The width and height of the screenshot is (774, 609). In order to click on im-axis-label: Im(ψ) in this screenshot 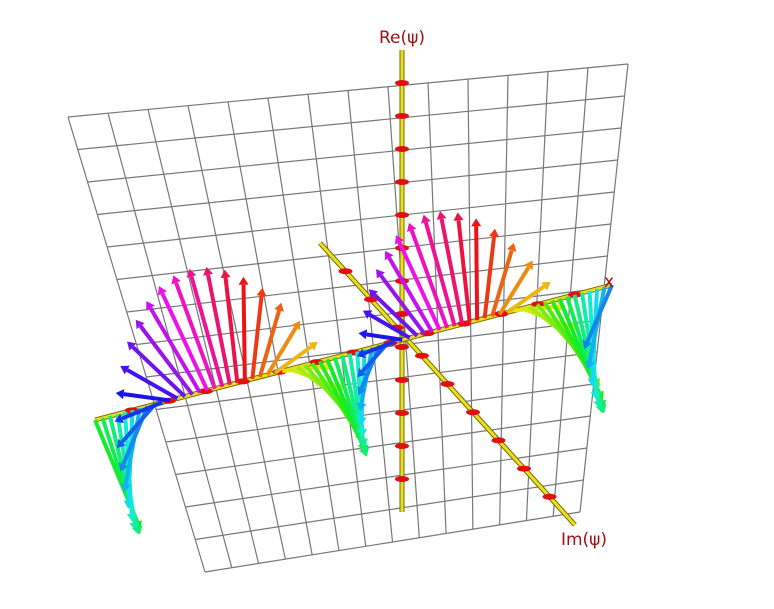, I will do `click(584, 540)`.